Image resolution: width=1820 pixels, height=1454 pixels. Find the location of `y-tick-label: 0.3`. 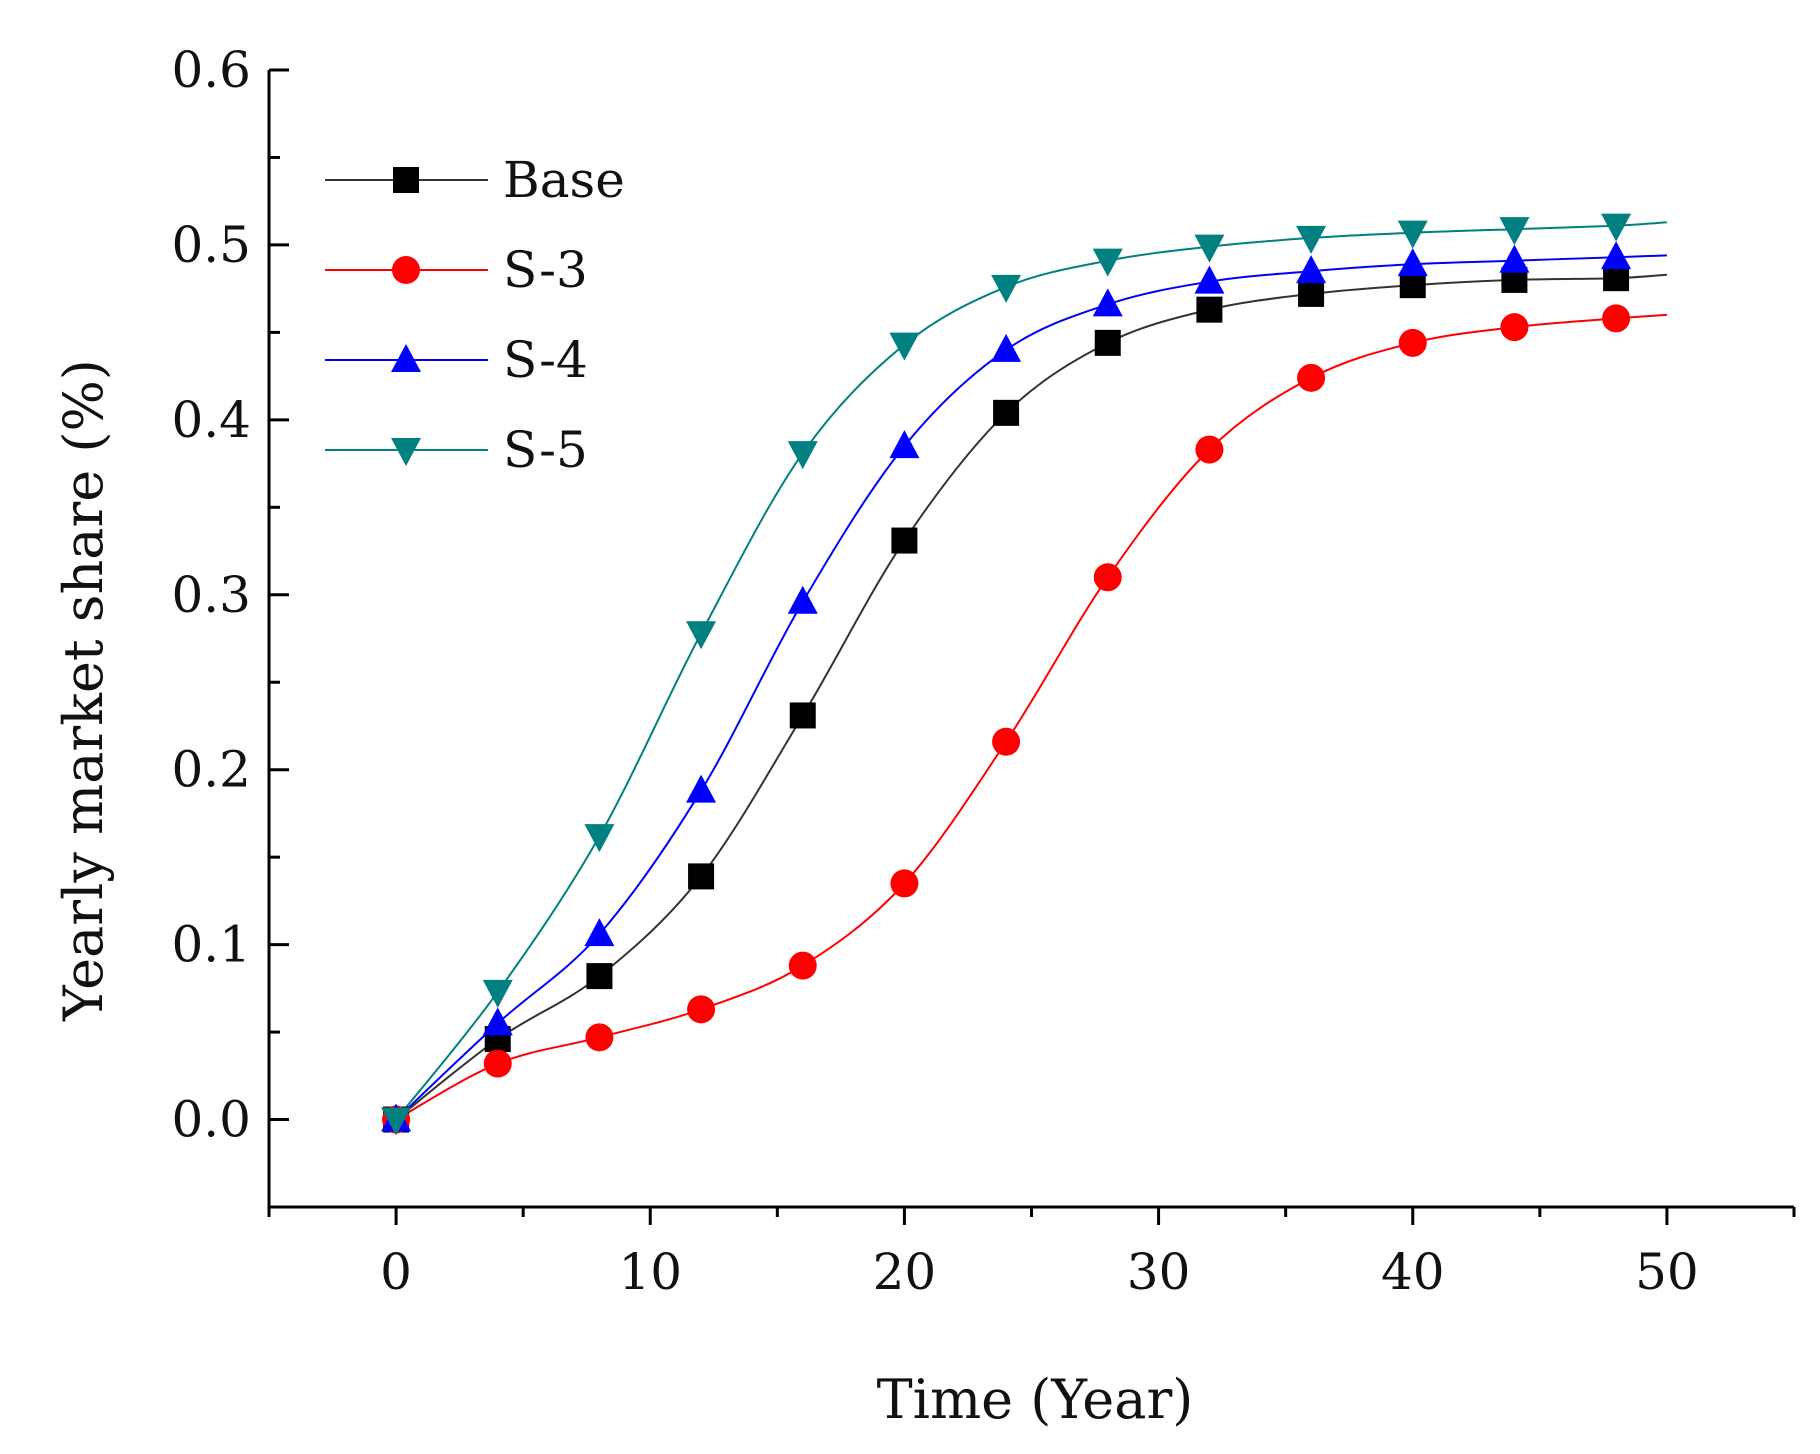

y-tick-label: 0.3 is located at coordinates (211, 595).